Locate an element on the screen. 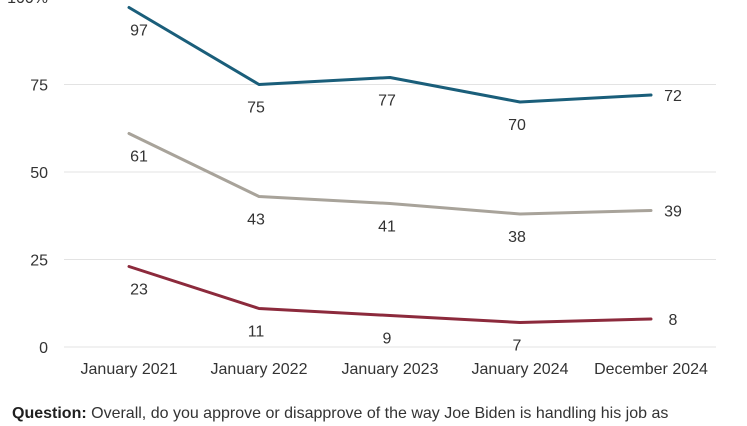 This screenshot has height=426, width=747. y-tick-label: 0 is located at coordinates (43, 348).